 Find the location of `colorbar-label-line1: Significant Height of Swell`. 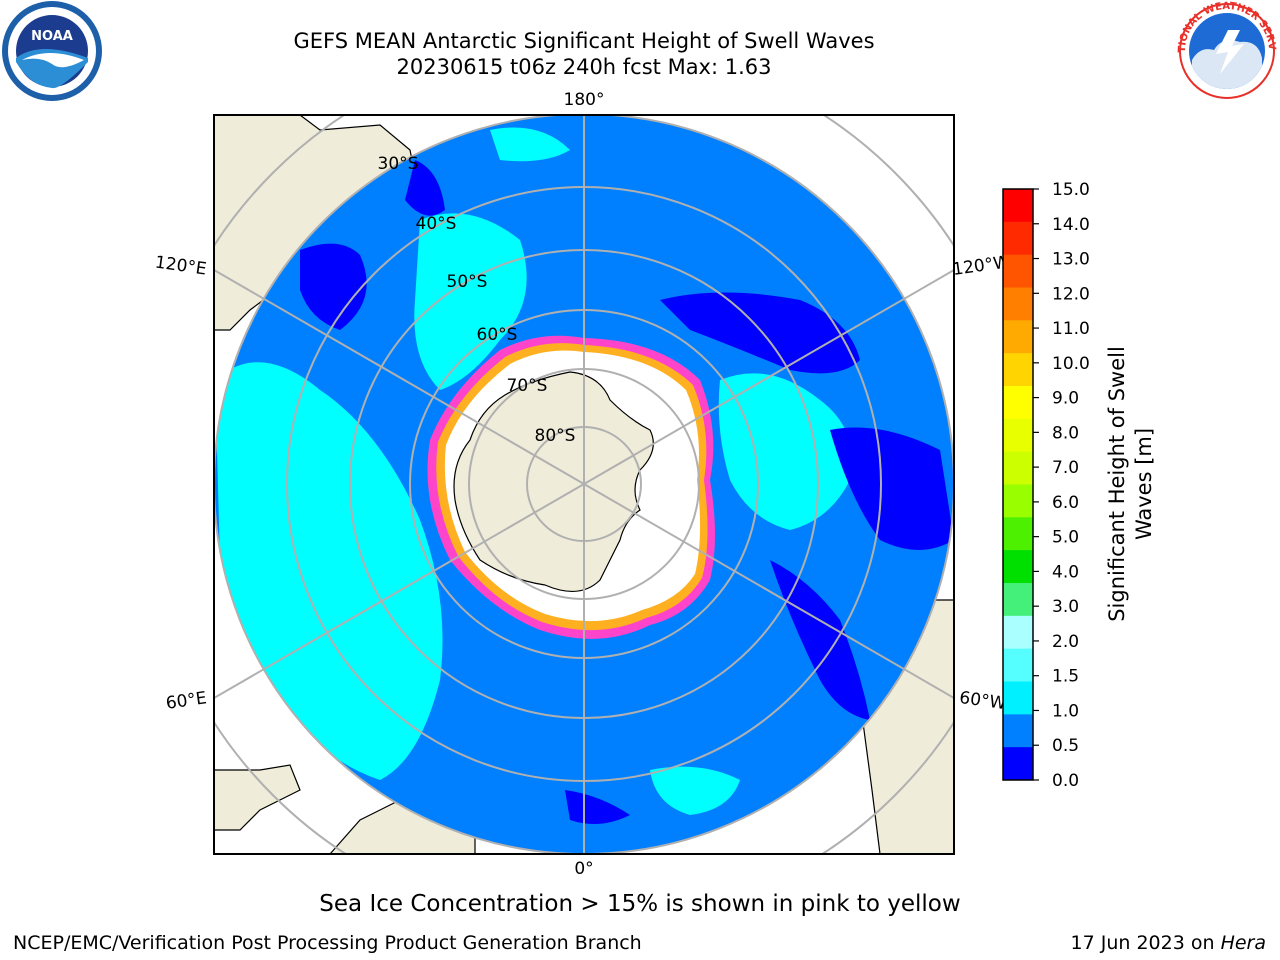

colorbar-label-line1: Significant Height of Swell is located at coordinates (1117, 484).